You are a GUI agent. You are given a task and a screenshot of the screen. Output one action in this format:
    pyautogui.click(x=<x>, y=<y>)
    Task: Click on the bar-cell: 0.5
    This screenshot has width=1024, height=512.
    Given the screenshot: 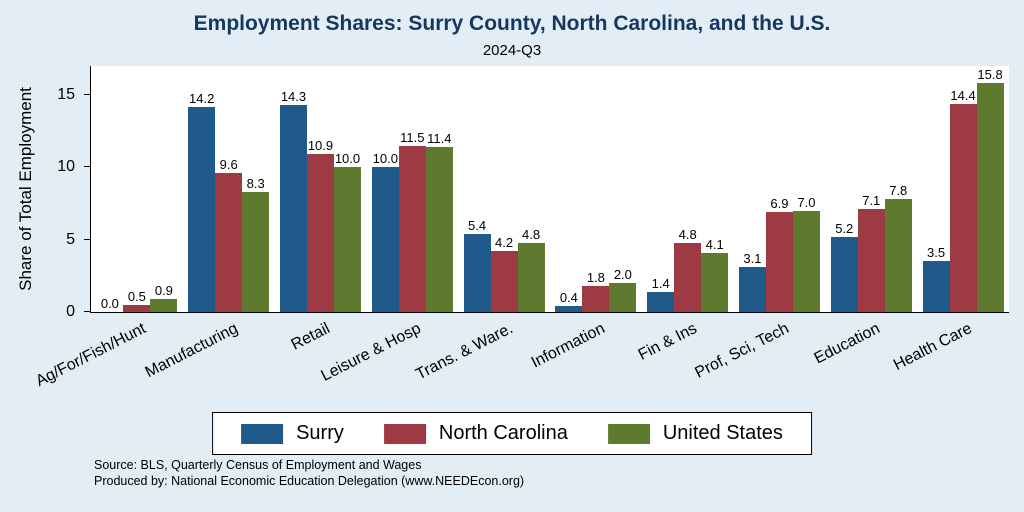 What is the action you would take?
    pyautogui.click(x=137, y=189)
    